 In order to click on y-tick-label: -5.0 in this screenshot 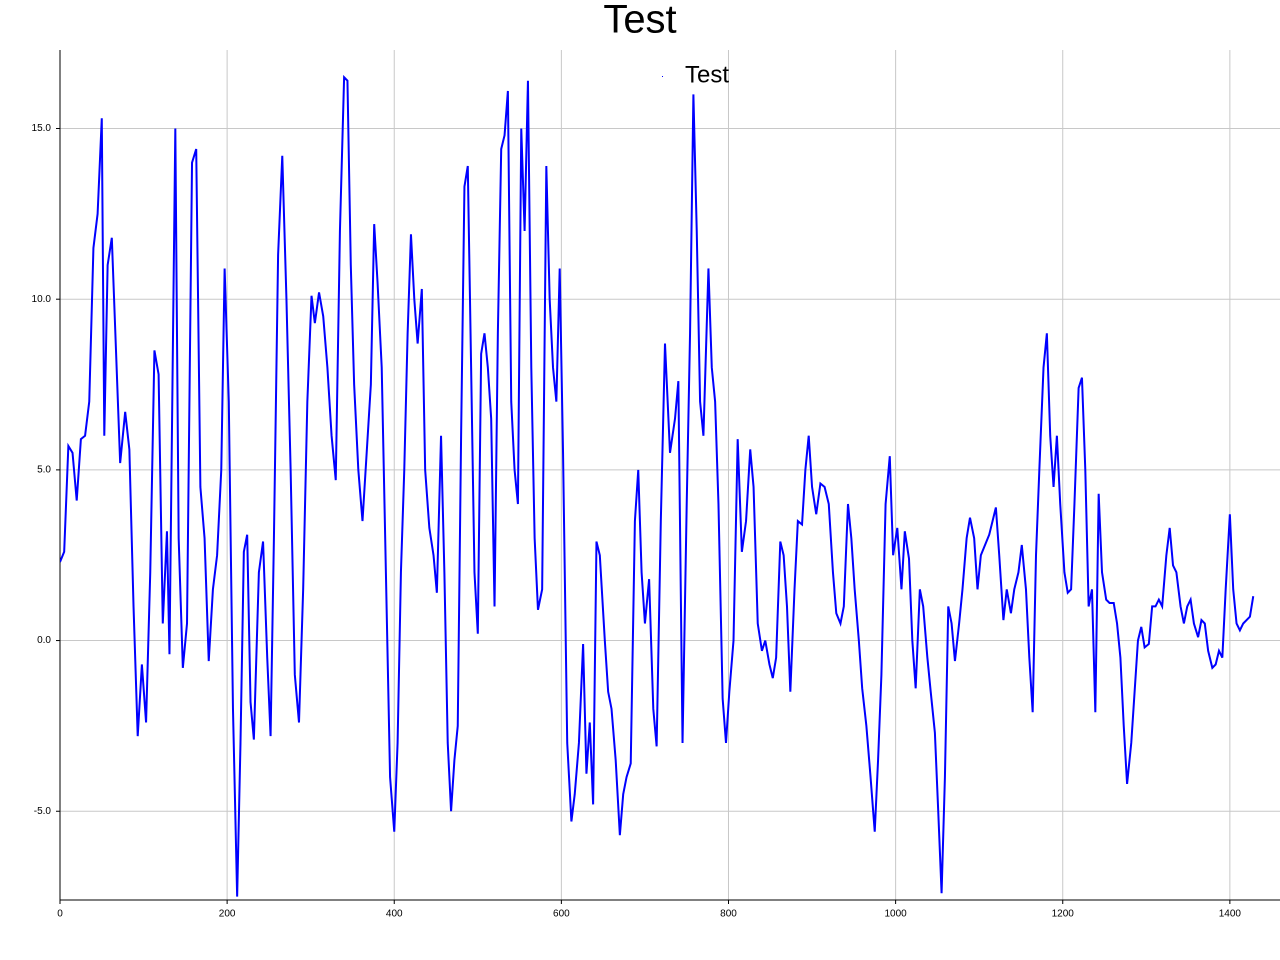, I will do `click(43, 811)`.